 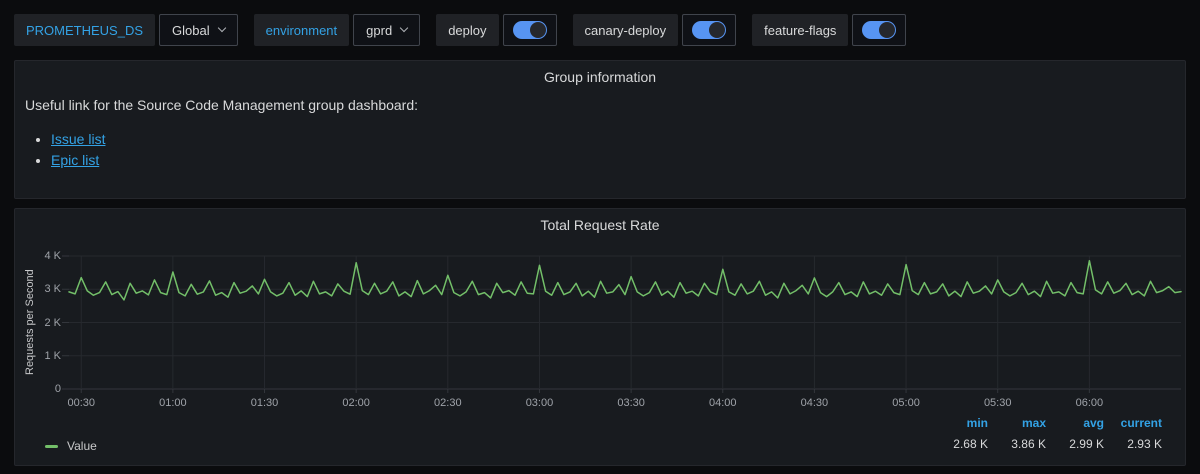 What do you see at coordinates (52, 256) in the screenshot?
I see `y-axis-tick-label: 4 K` at bounding box center [52, 256].